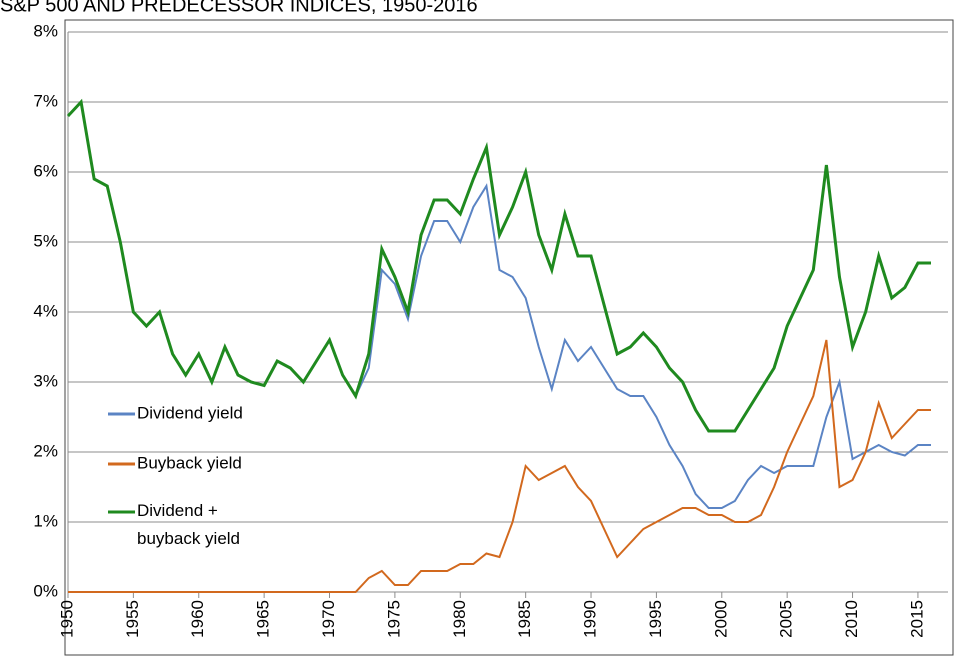 Image resolution: width=954 pixels, height=656 pixels. What do you see at coordinates (45, 380) in the screenshot?
I see `y-tick-label: 3%` at bounding box center [45, 380].